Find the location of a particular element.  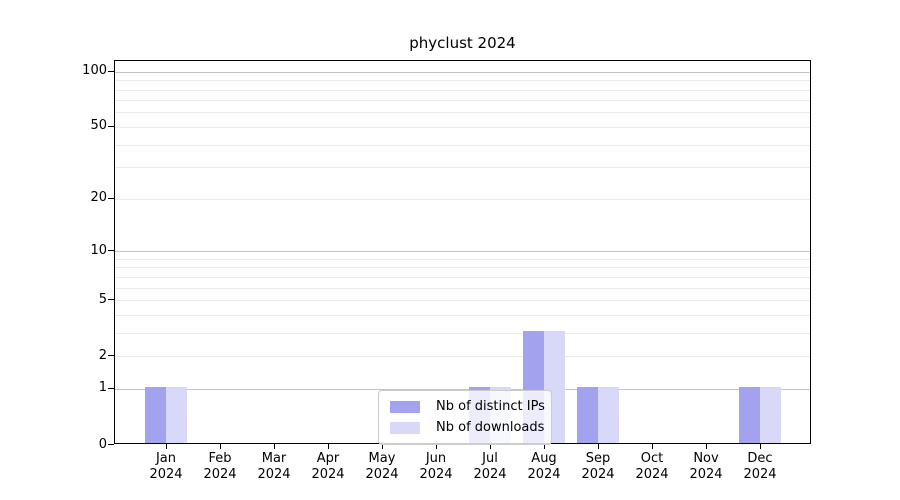

y-axis-tick-label: 2 is located at coordinates (102, 355).